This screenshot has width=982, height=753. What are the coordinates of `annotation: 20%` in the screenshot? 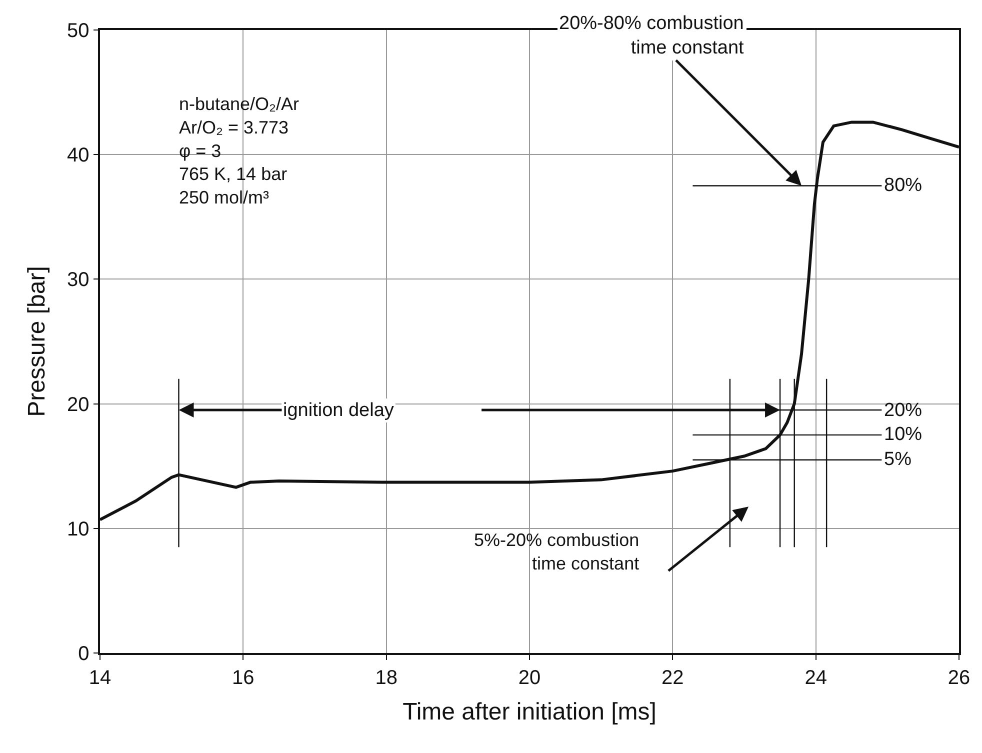 It's located at (903, 410).